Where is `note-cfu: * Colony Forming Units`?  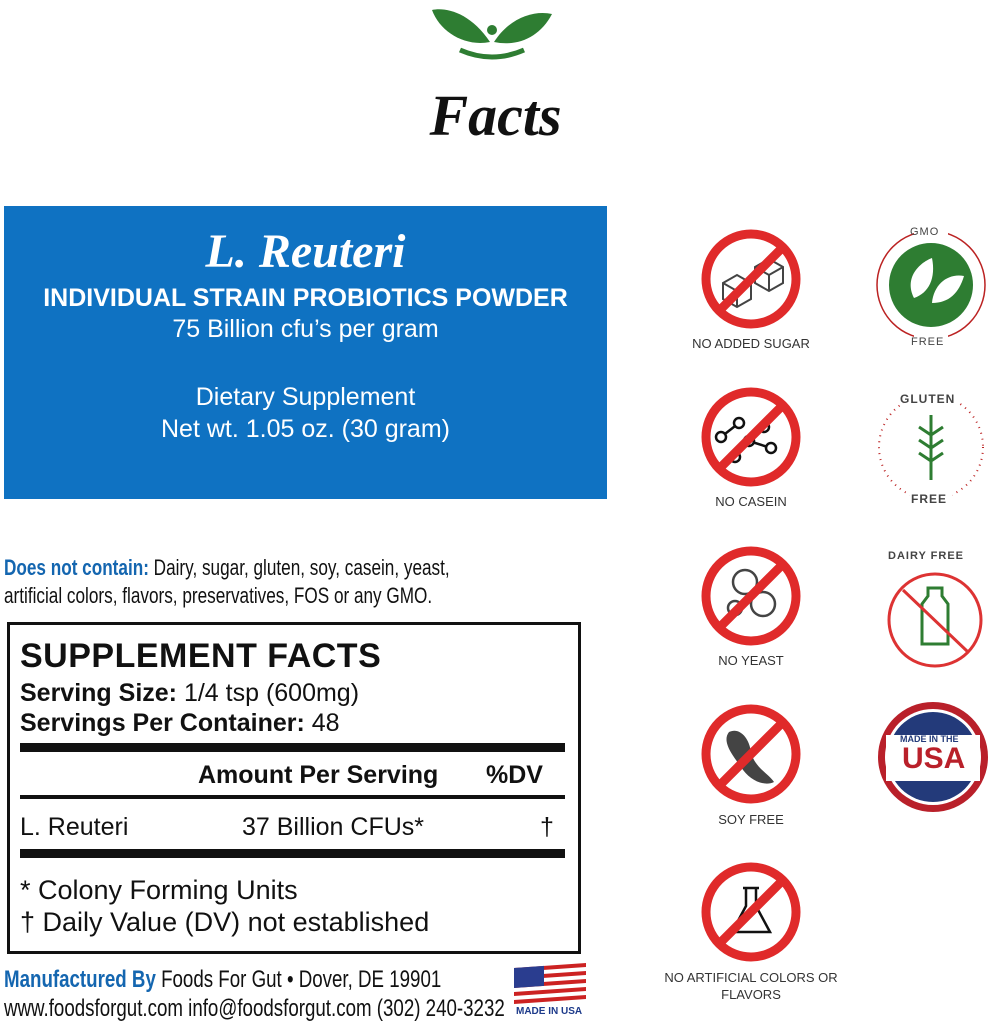 note-cfu: * Colony Forming Units is located at coordinates (159, 890).